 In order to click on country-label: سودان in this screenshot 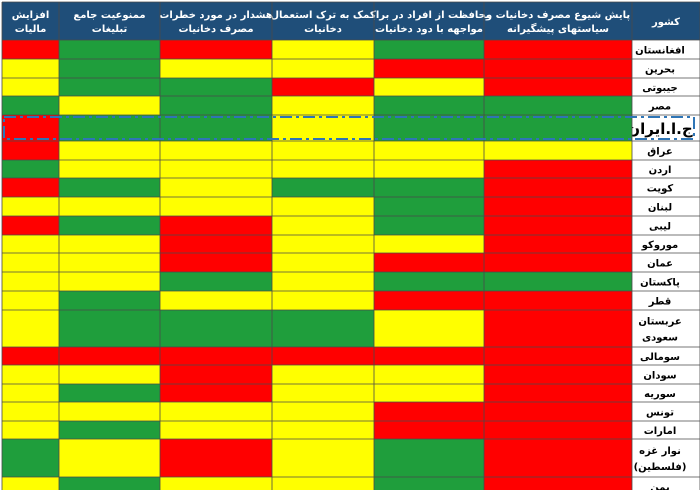, I will do `click(659, 376)`.